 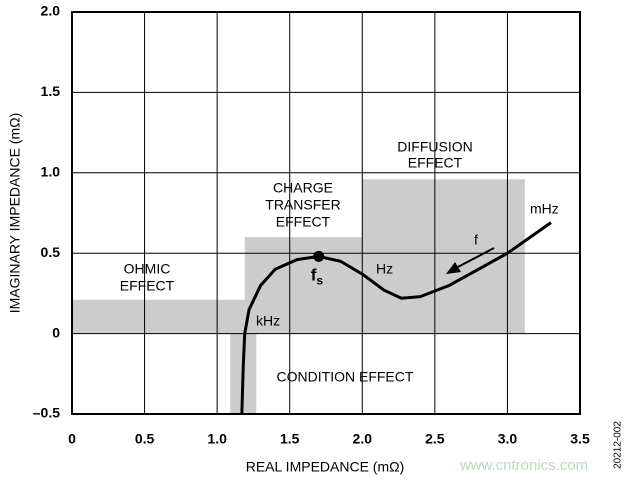 What do you see at coordinates (147, 269) in the screenshot?
I see `region-label: OHMIC` at bounding box center [147, 269].